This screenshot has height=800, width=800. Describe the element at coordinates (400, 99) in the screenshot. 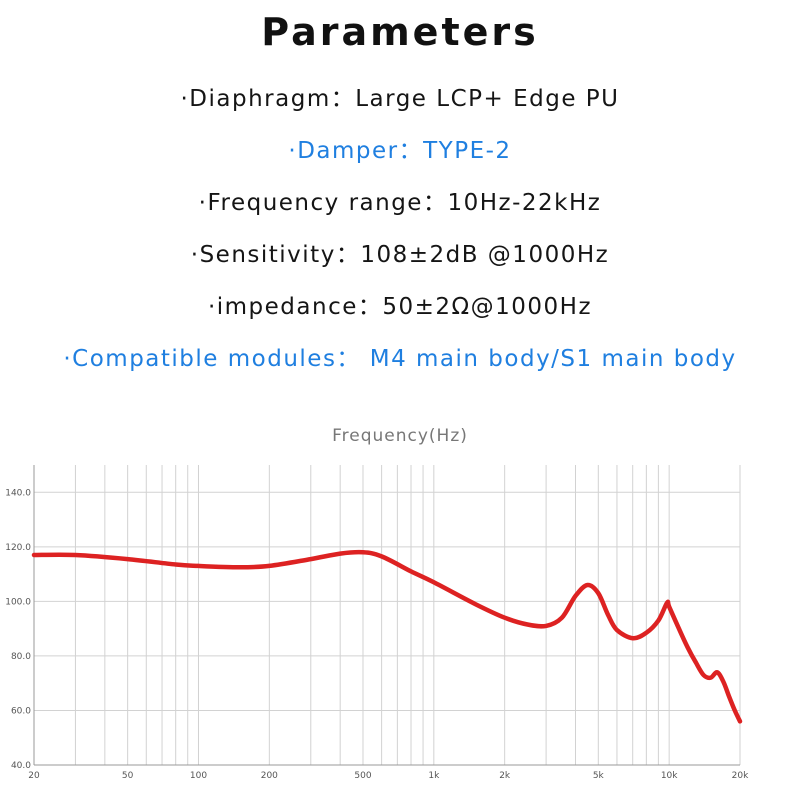

I see `spec-diaphragm: ·Diaphragm：Large LCP+ Edge PU` at that location.